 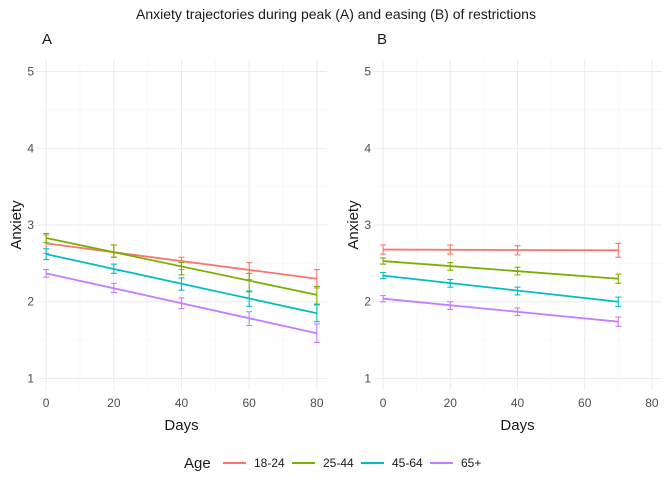 What do you see at coordinates (338, 463) in the screenshot?
I see `legend-label: 25-44` at bounding box center [338, 463].